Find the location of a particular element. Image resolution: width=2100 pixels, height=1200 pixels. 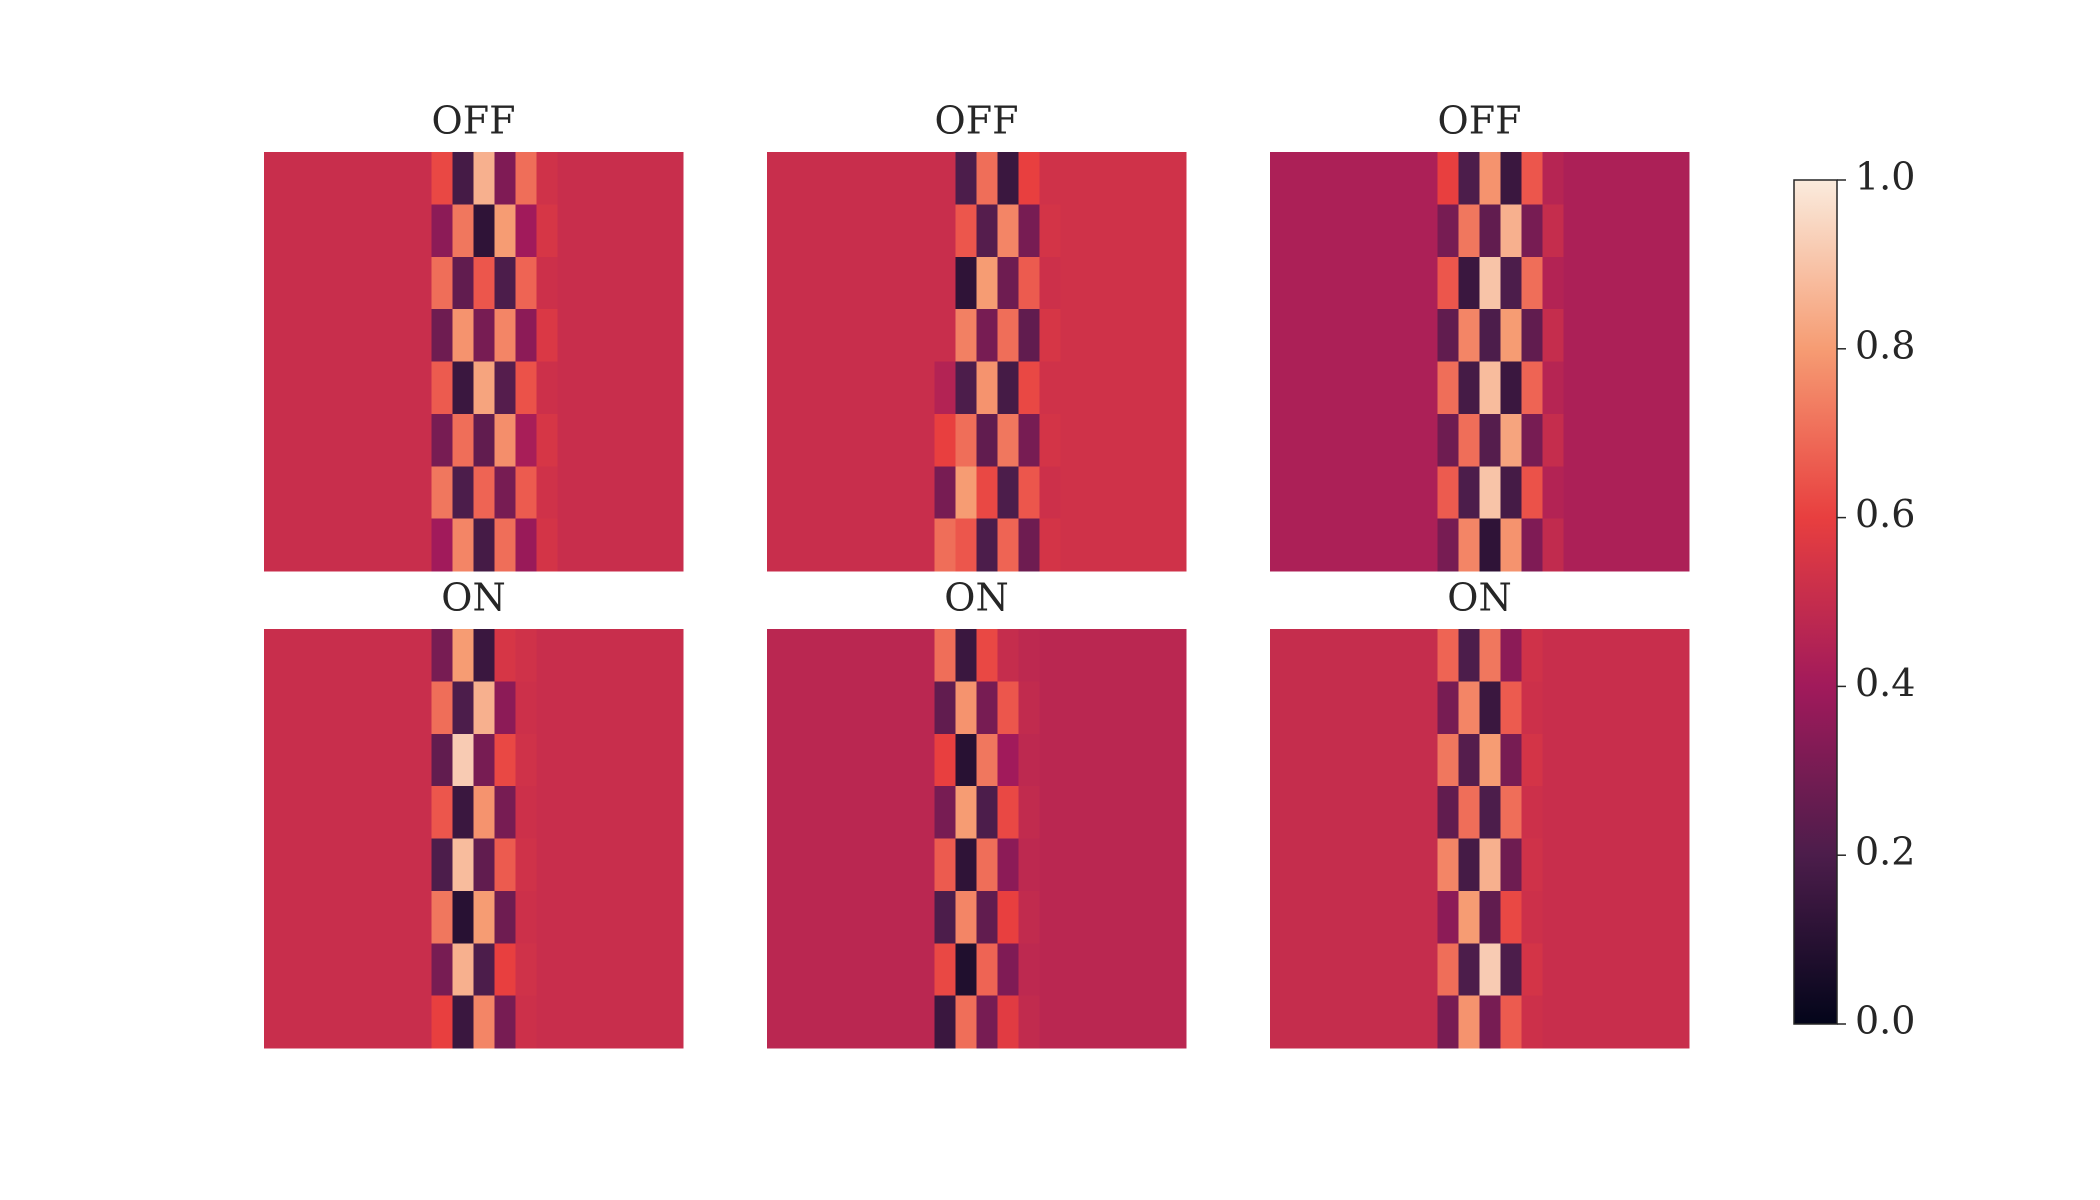

colorbar-tick-label: 0.6 is located at coordinates (1885, 514).